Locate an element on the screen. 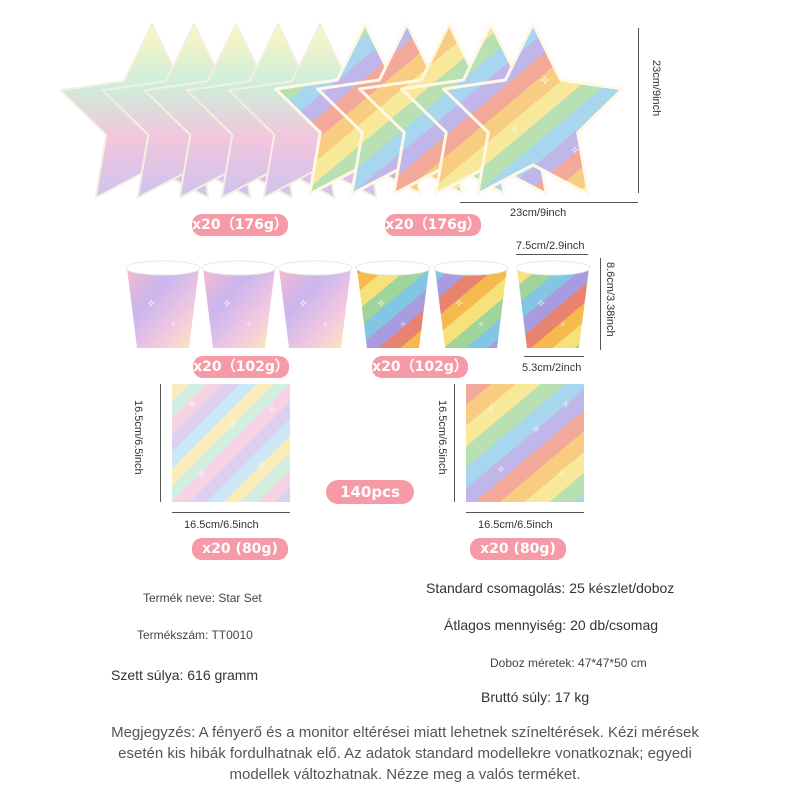 The image size is (800, 800). rainbow-star-plates is located at coordinates (449, 109).